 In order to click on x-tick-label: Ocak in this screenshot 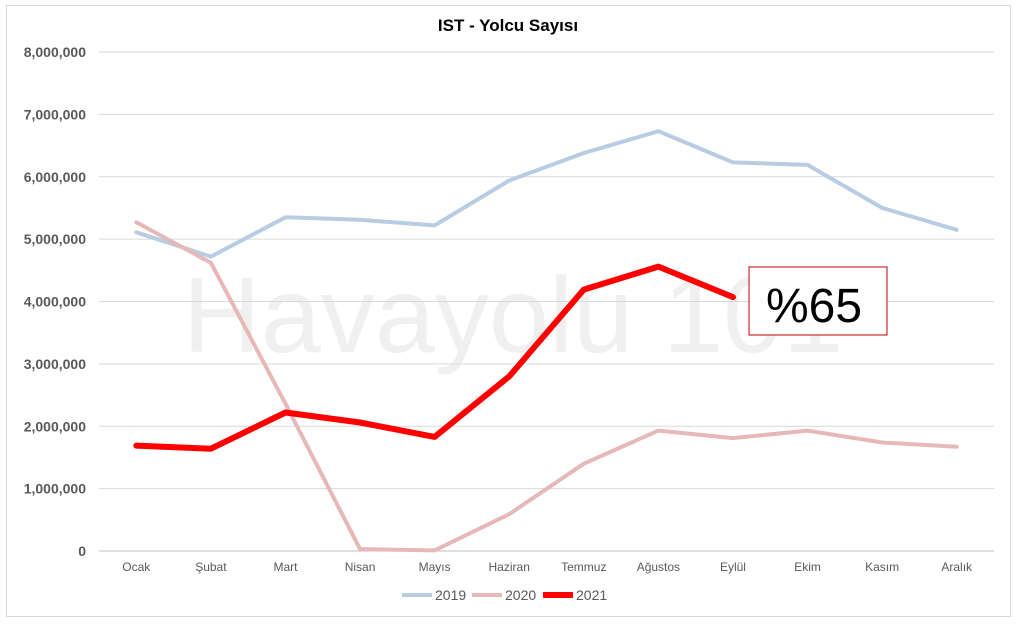, I will do `click(136, 567)`.